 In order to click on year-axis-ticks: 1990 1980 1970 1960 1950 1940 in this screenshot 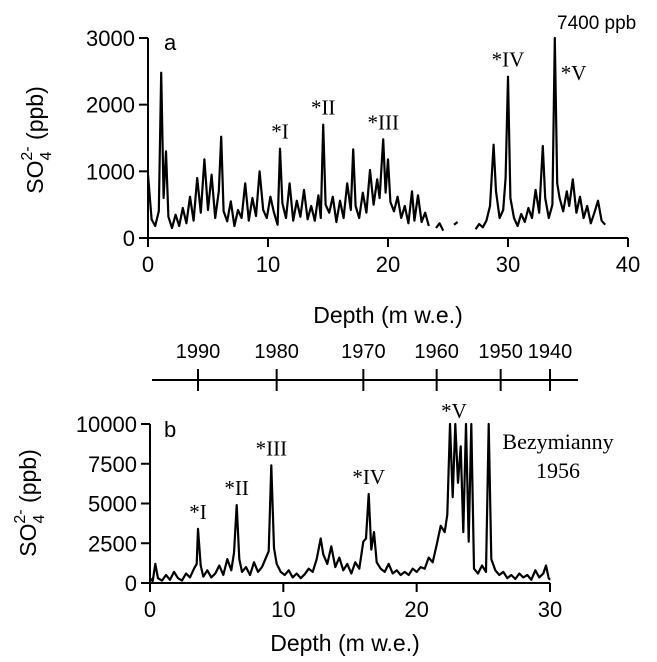, I will do `click(374, 366)`.